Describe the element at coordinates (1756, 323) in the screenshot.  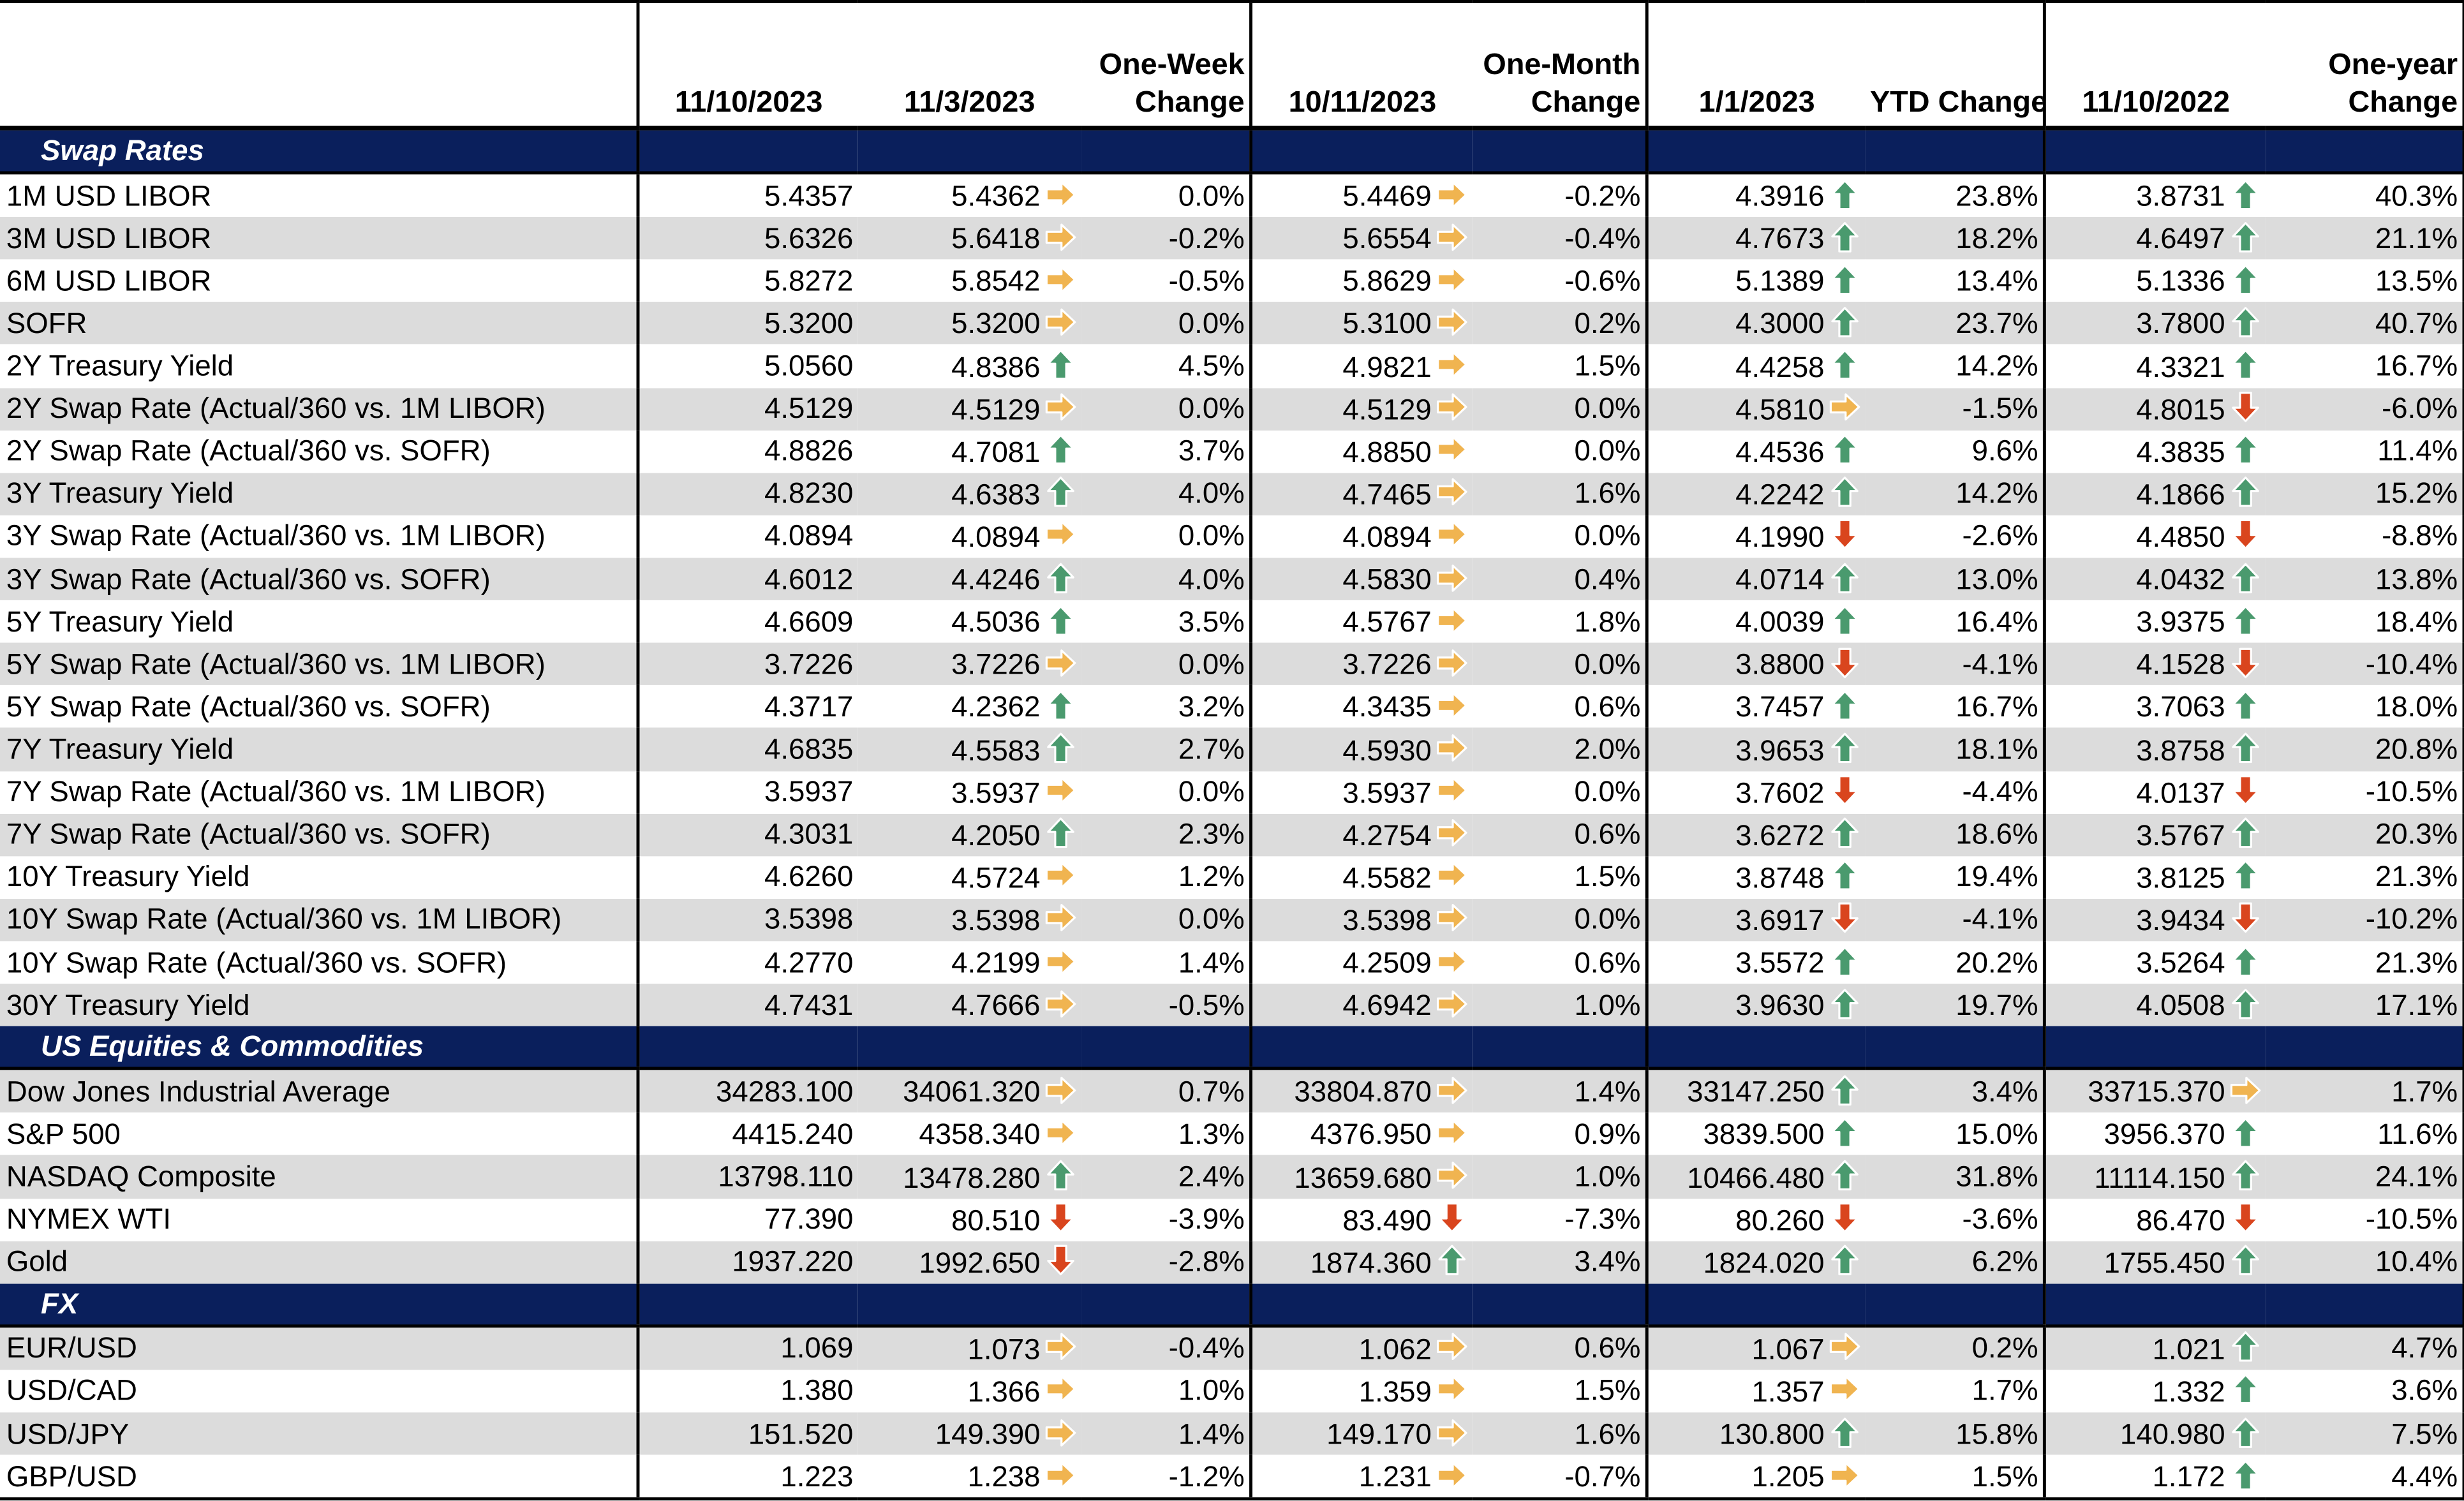
I see `ytd-start-value: 4.3000` at that location.